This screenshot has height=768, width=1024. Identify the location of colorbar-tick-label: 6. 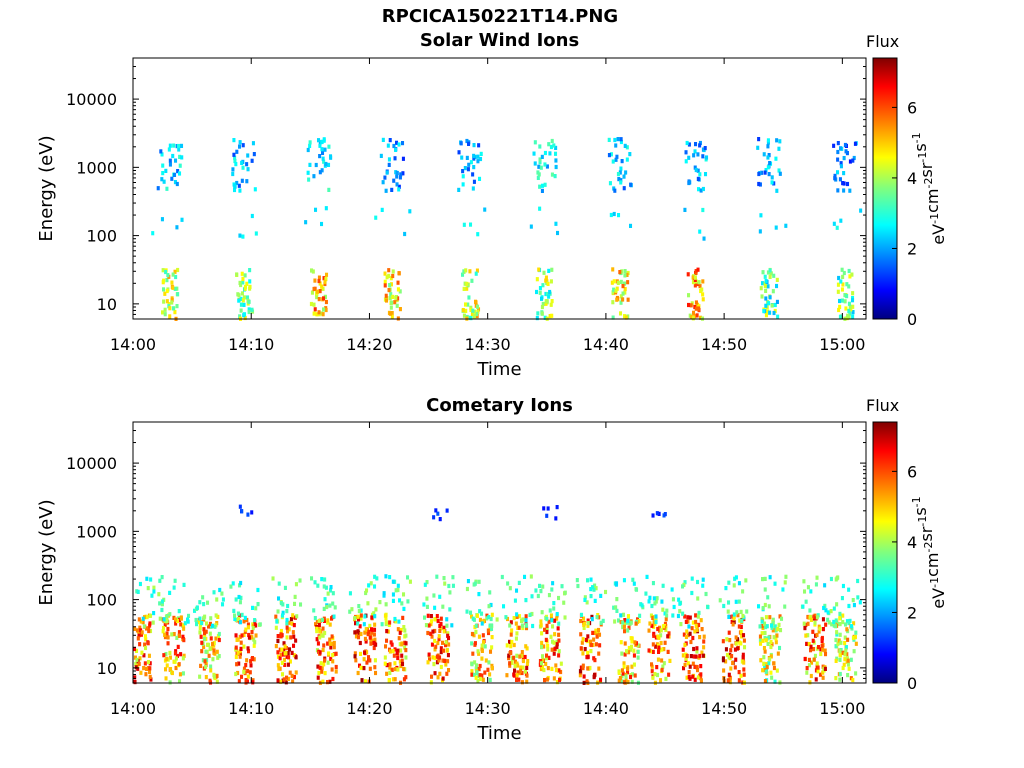
(912, 107).